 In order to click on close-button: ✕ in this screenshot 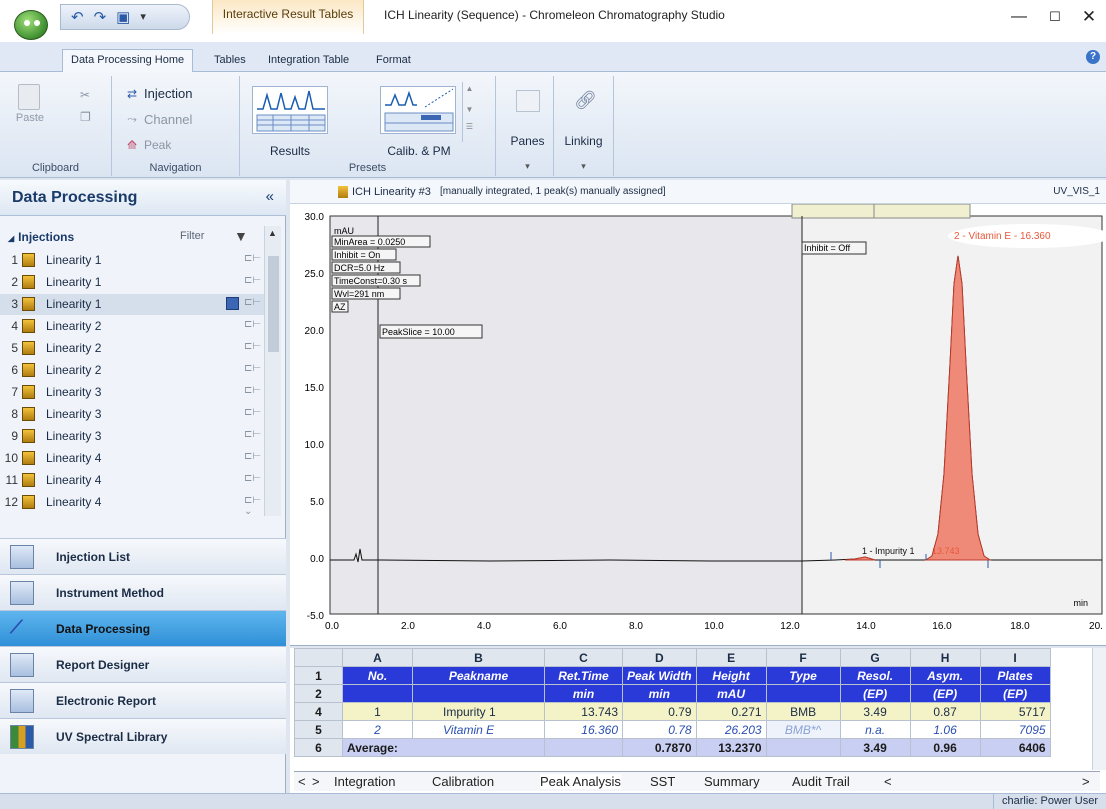, I will do `click(1089, 16)`.